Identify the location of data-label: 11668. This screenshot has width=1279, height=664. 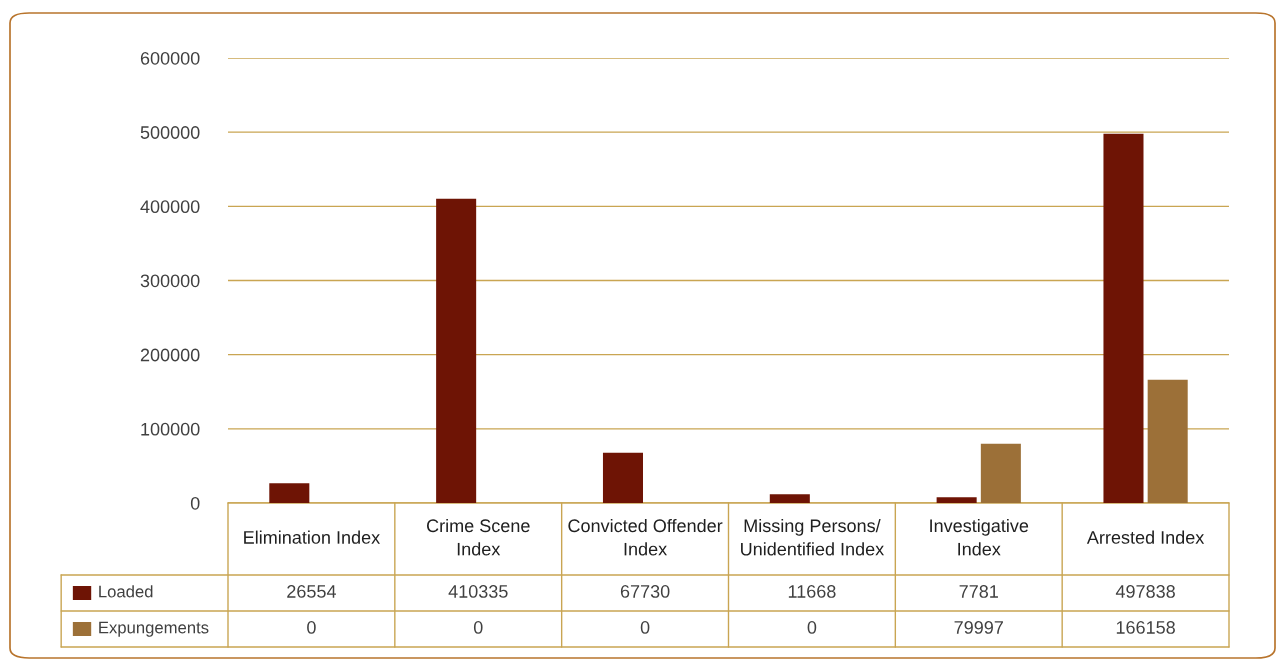
(812, 591).